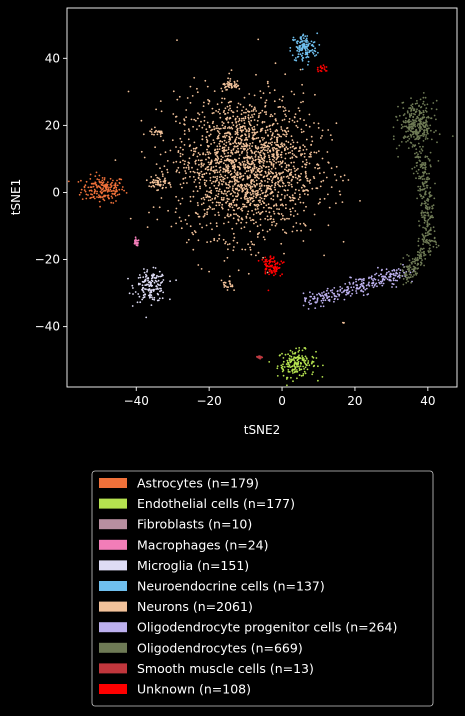 The height and width of the screenshot is (716, 465). Describe the element at coordinates (220, 647) in the screenshot. I see `legend-label: Oligodendrocytes (n=669)` at that location.